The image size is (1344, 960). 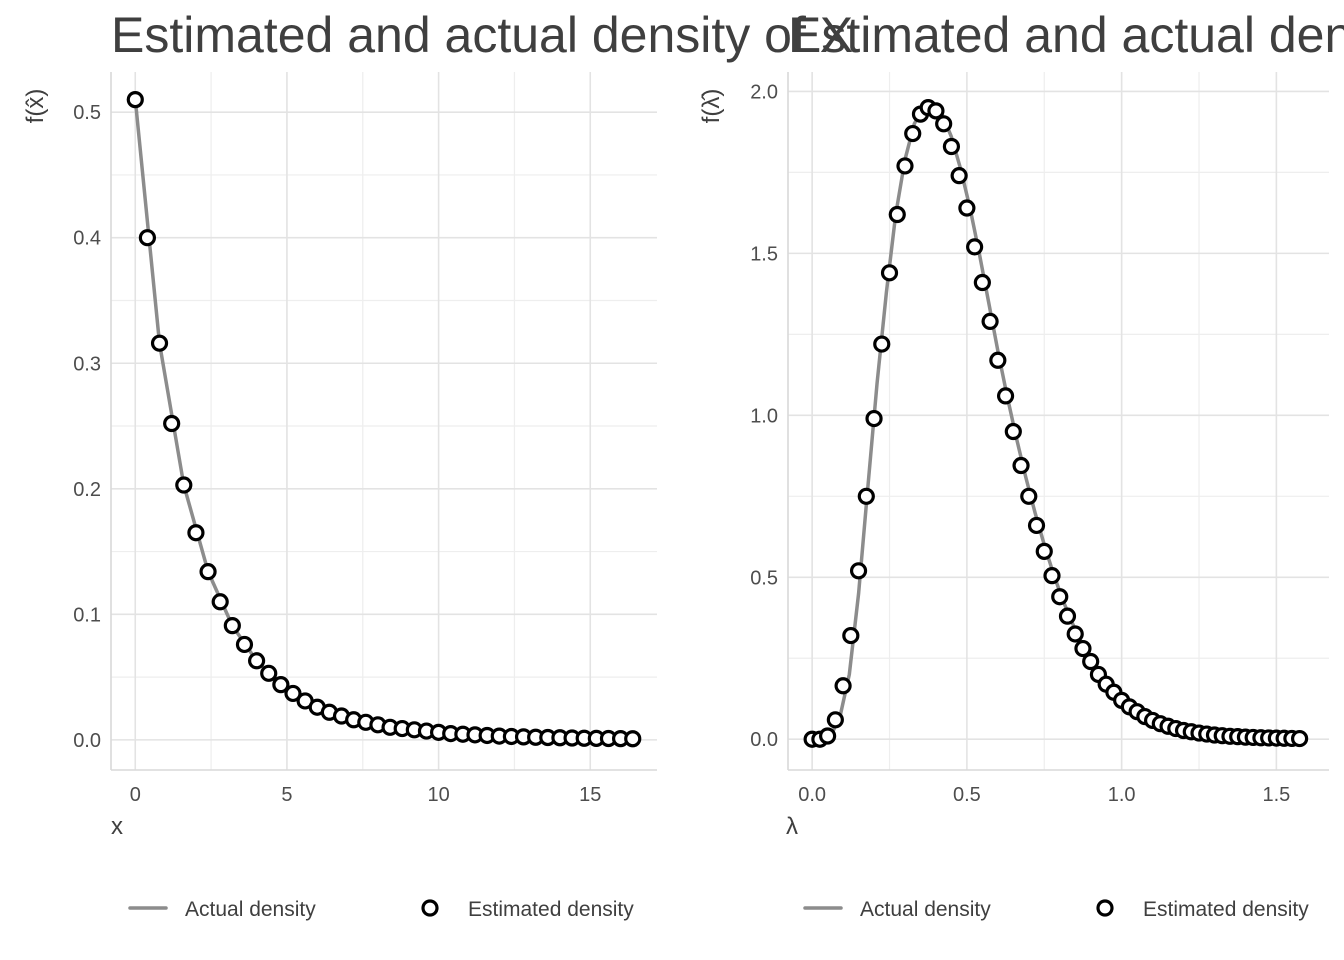 What do you see at coordinates (792, 826) in the screenshot?
I see `x-axis-title: λ` at bounding box center [792, 826].